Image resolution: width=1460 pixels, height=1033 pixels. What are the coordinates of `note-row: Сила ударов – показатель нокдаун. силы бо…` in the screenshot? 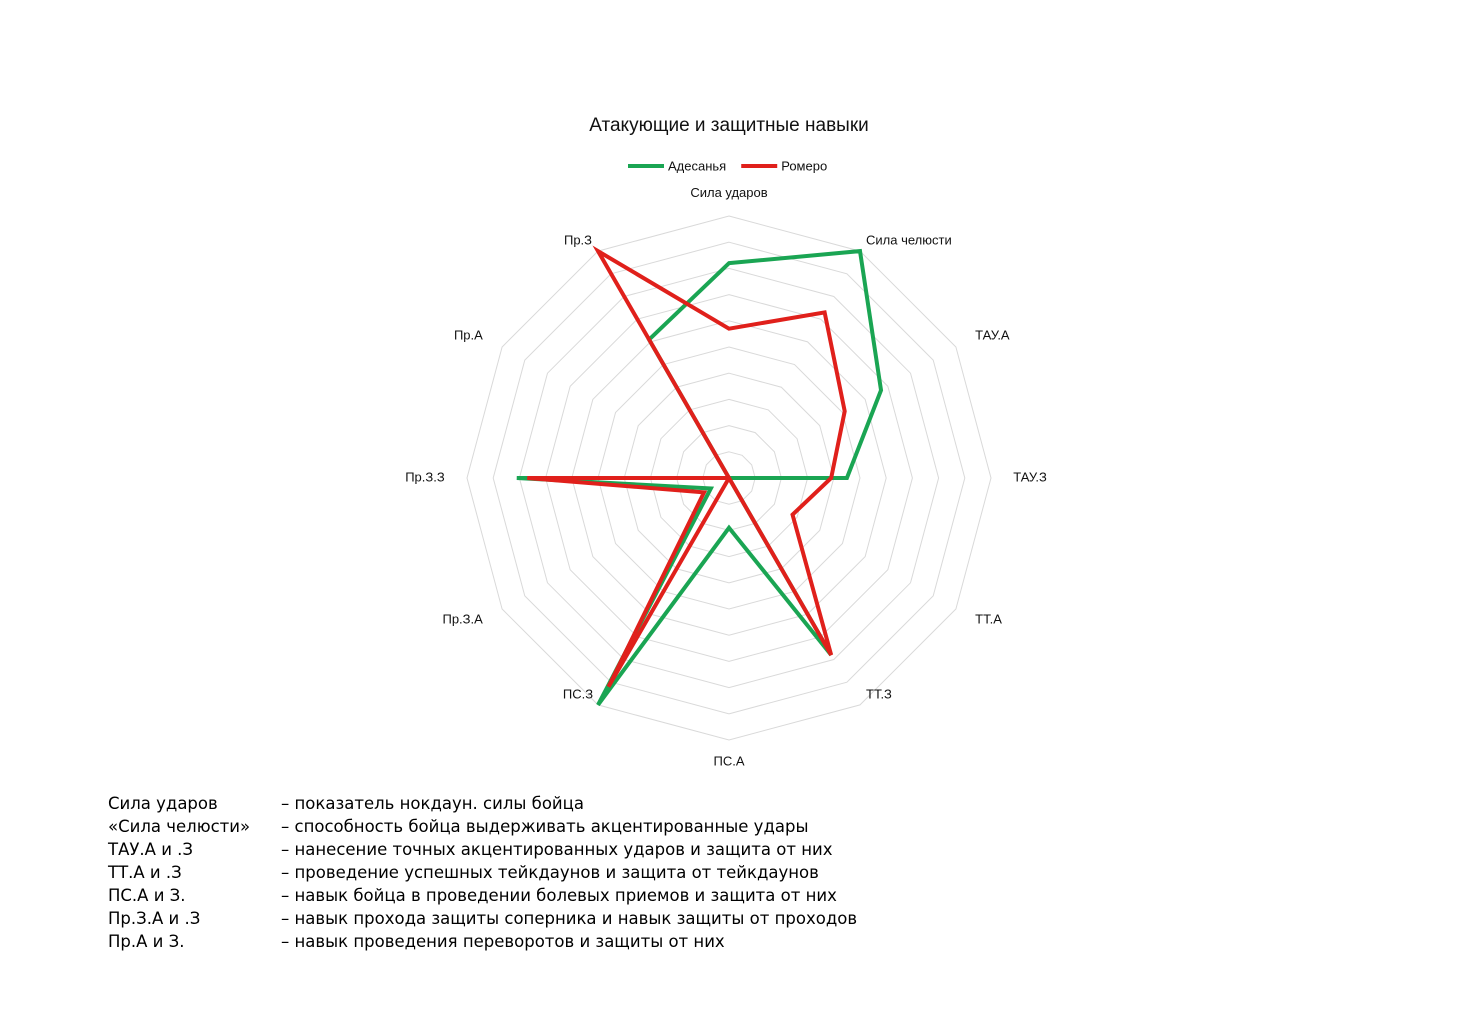 It's located at (482, 803).